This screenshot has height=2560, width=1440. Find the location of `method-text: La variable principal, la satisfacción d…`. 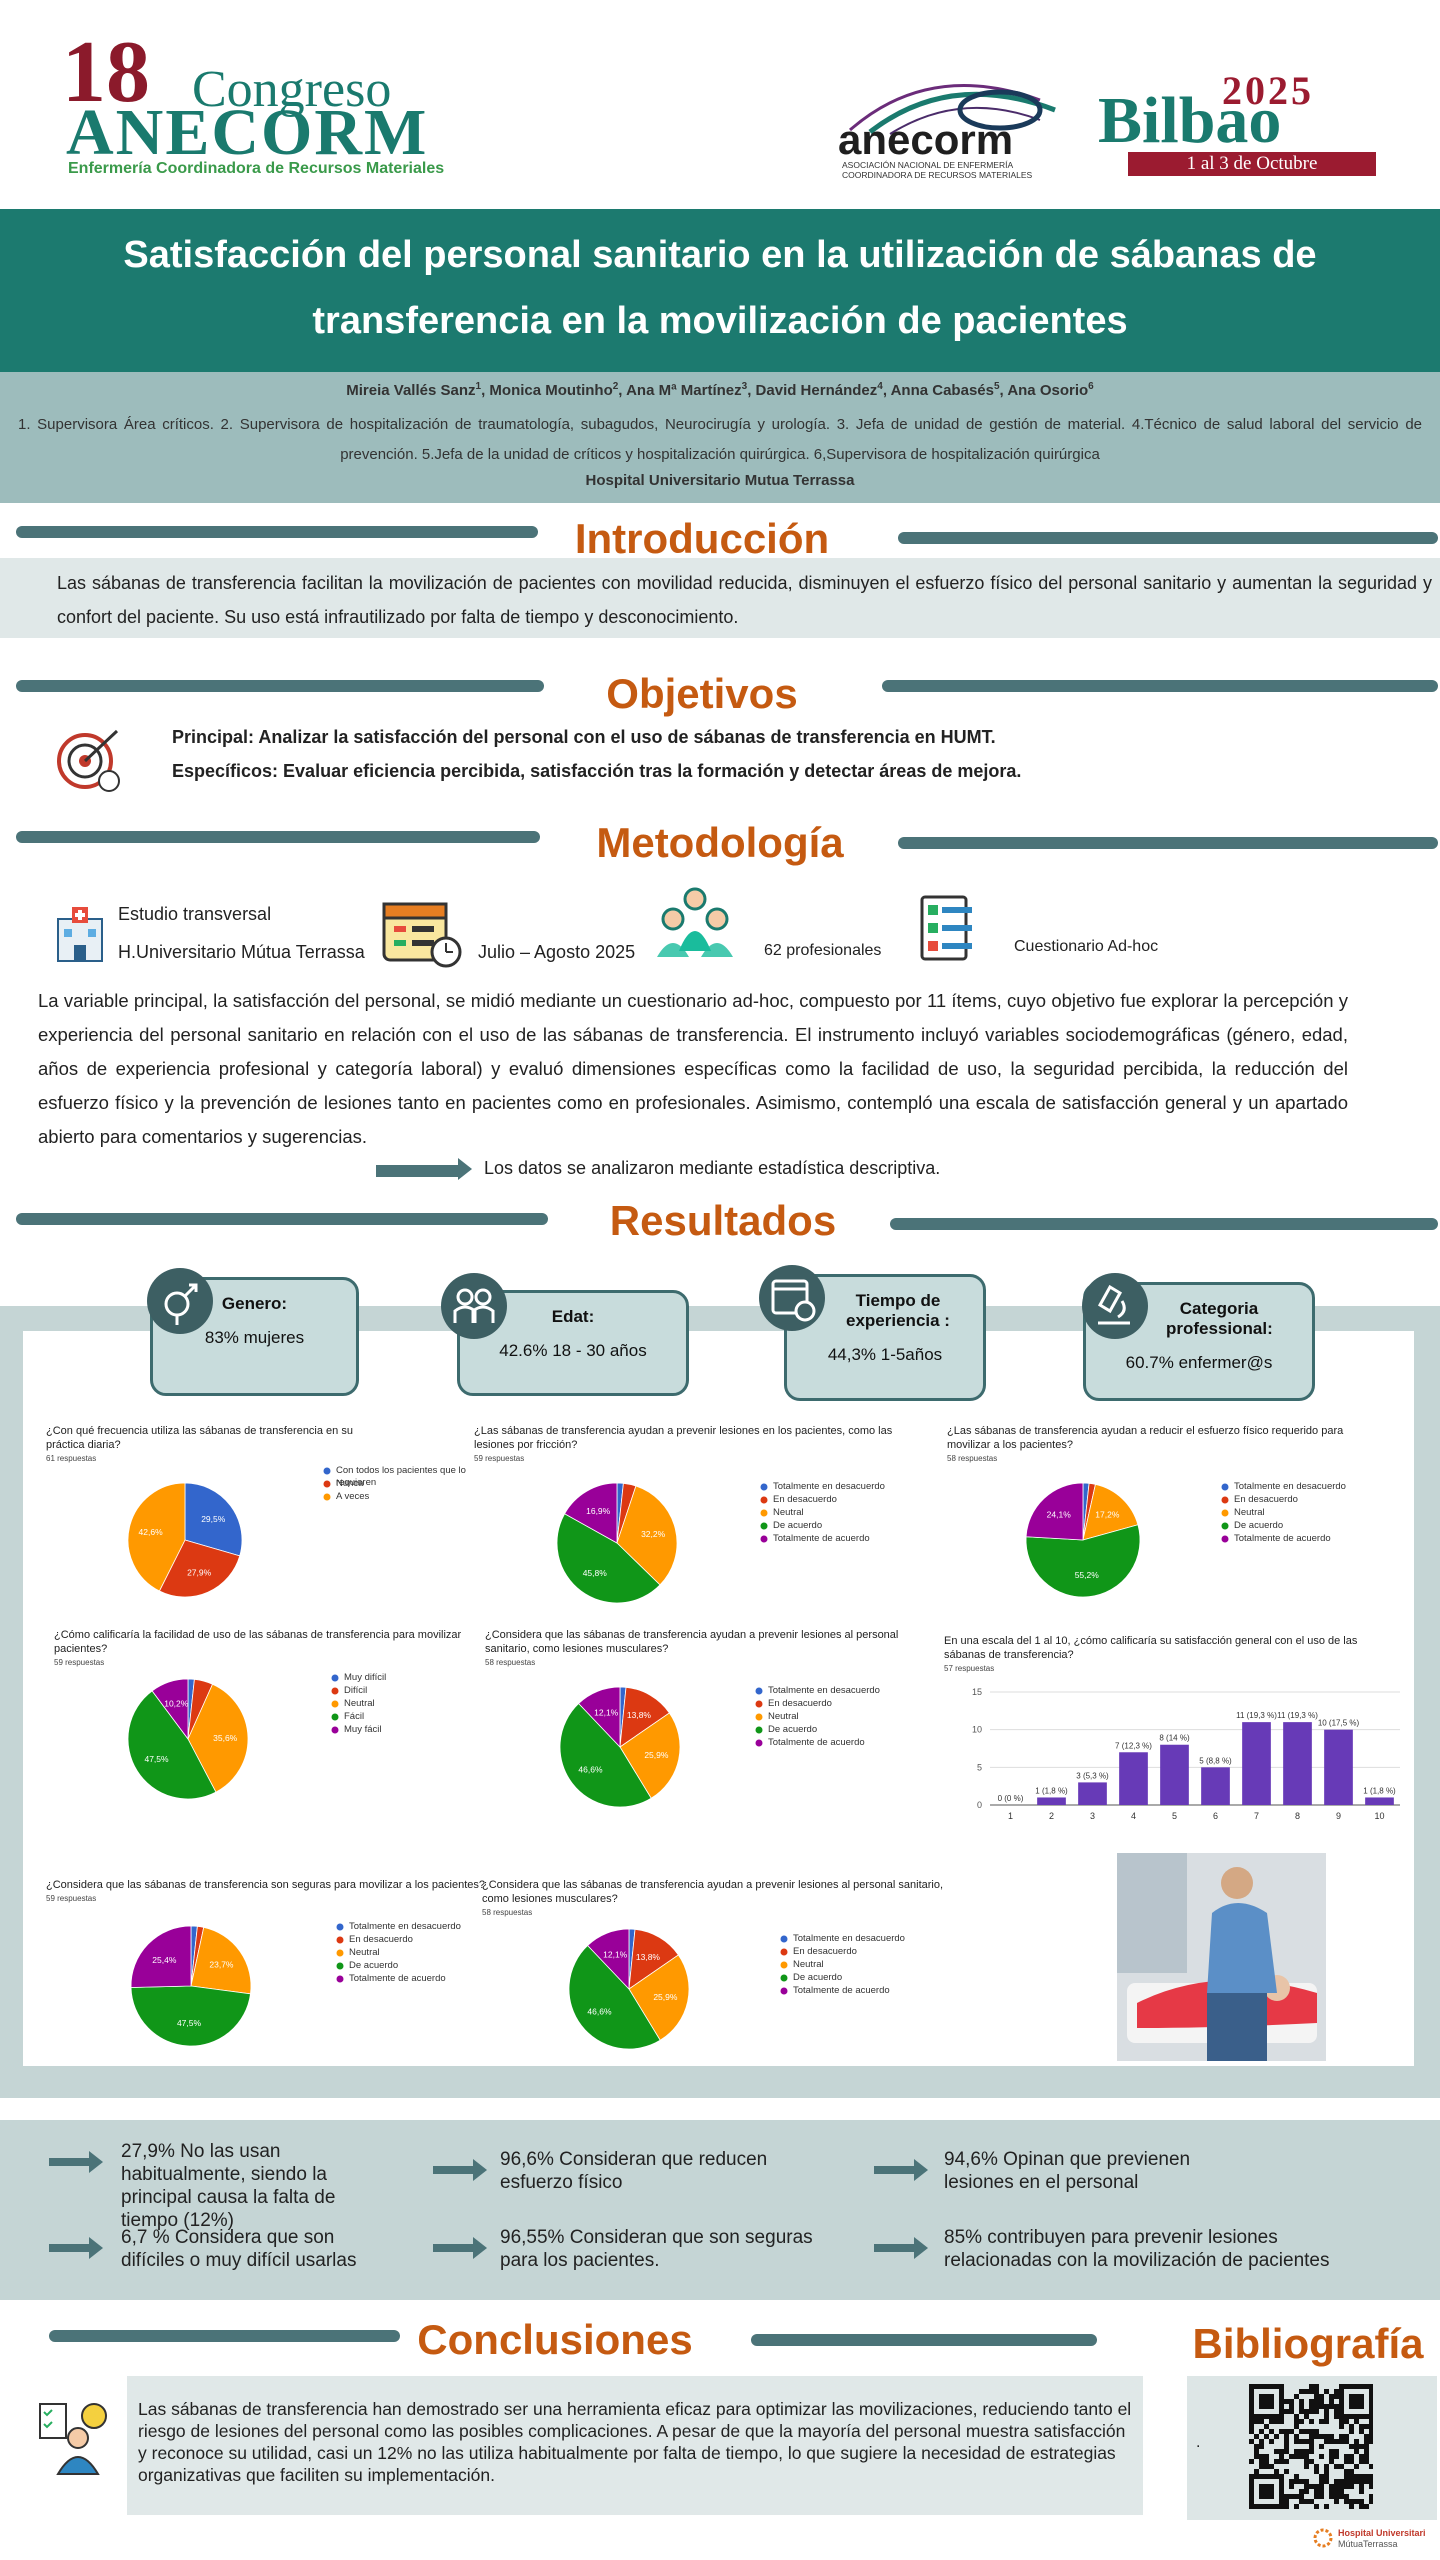

method-text: La variable principal, la satisfacción d… is located at coordinates (693, 1068).